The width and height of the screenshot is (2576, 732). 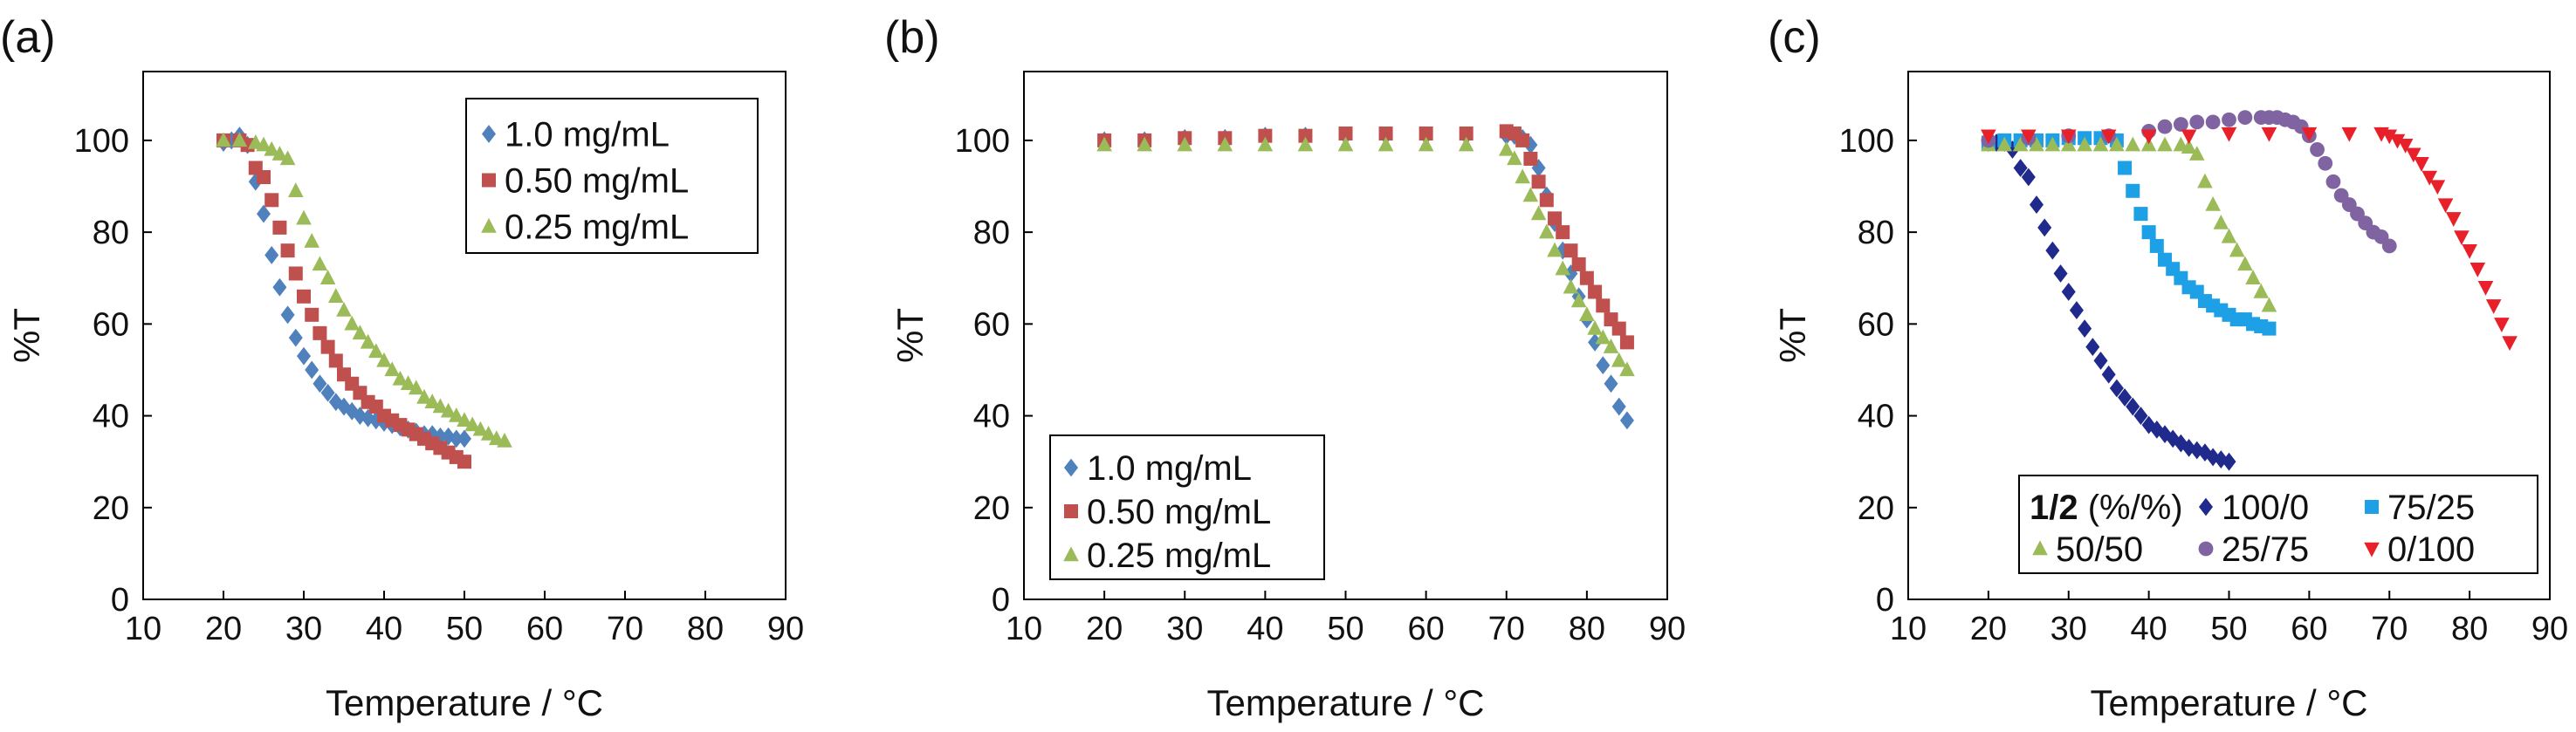 I want to click on x-tick-label: 10, so click(x=1908, y=629).